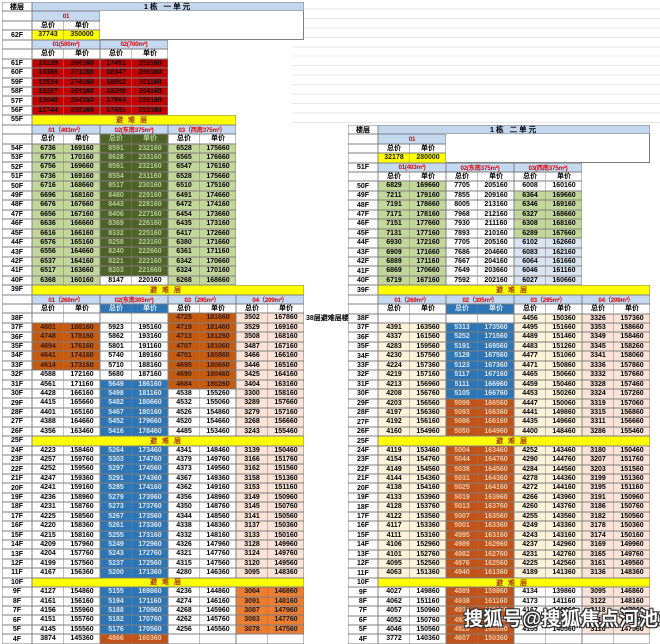  What do you see at coordinates (150, 384) in the screenshot?
I see `unit-price: 186160` at bounding box center [150, 384].